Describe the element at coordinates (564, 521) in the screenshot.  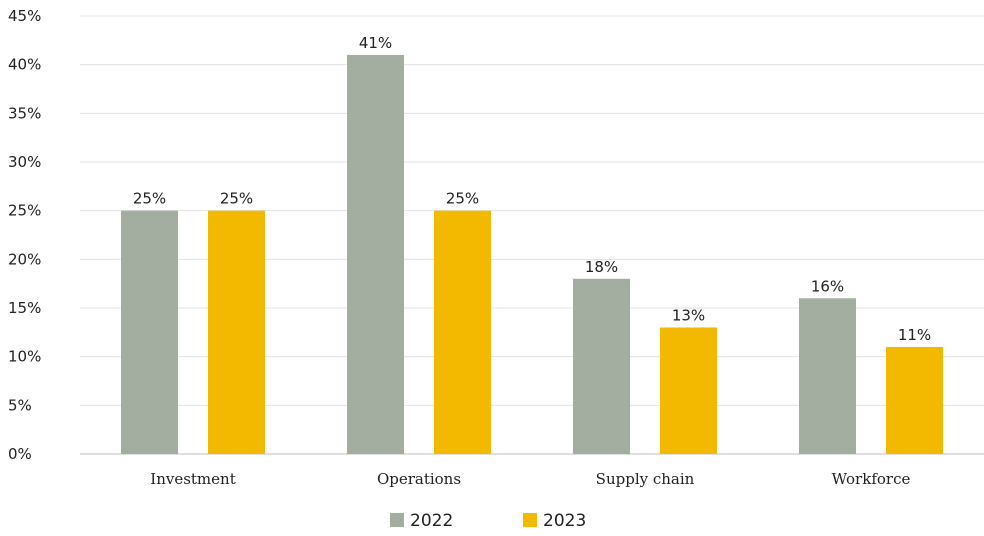
I see `legend-label: 2023` at that location.